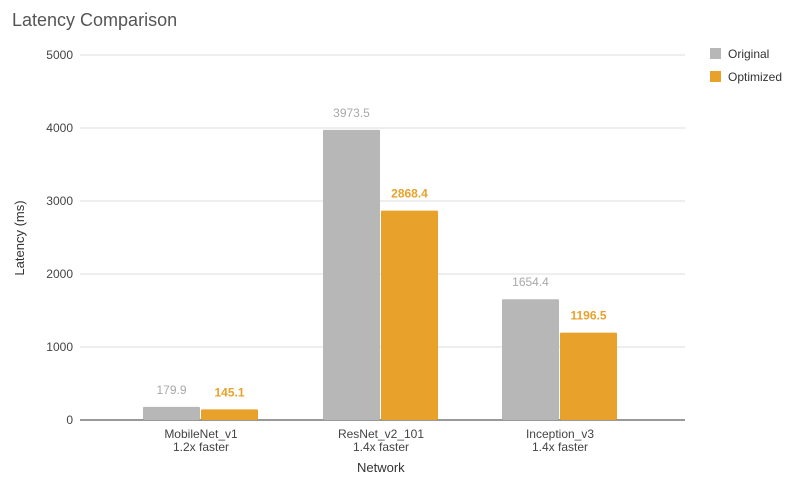 The height and width of the screenshot is (488, 800). I want to click on y-tick-label: 2000, so click(59, 274).